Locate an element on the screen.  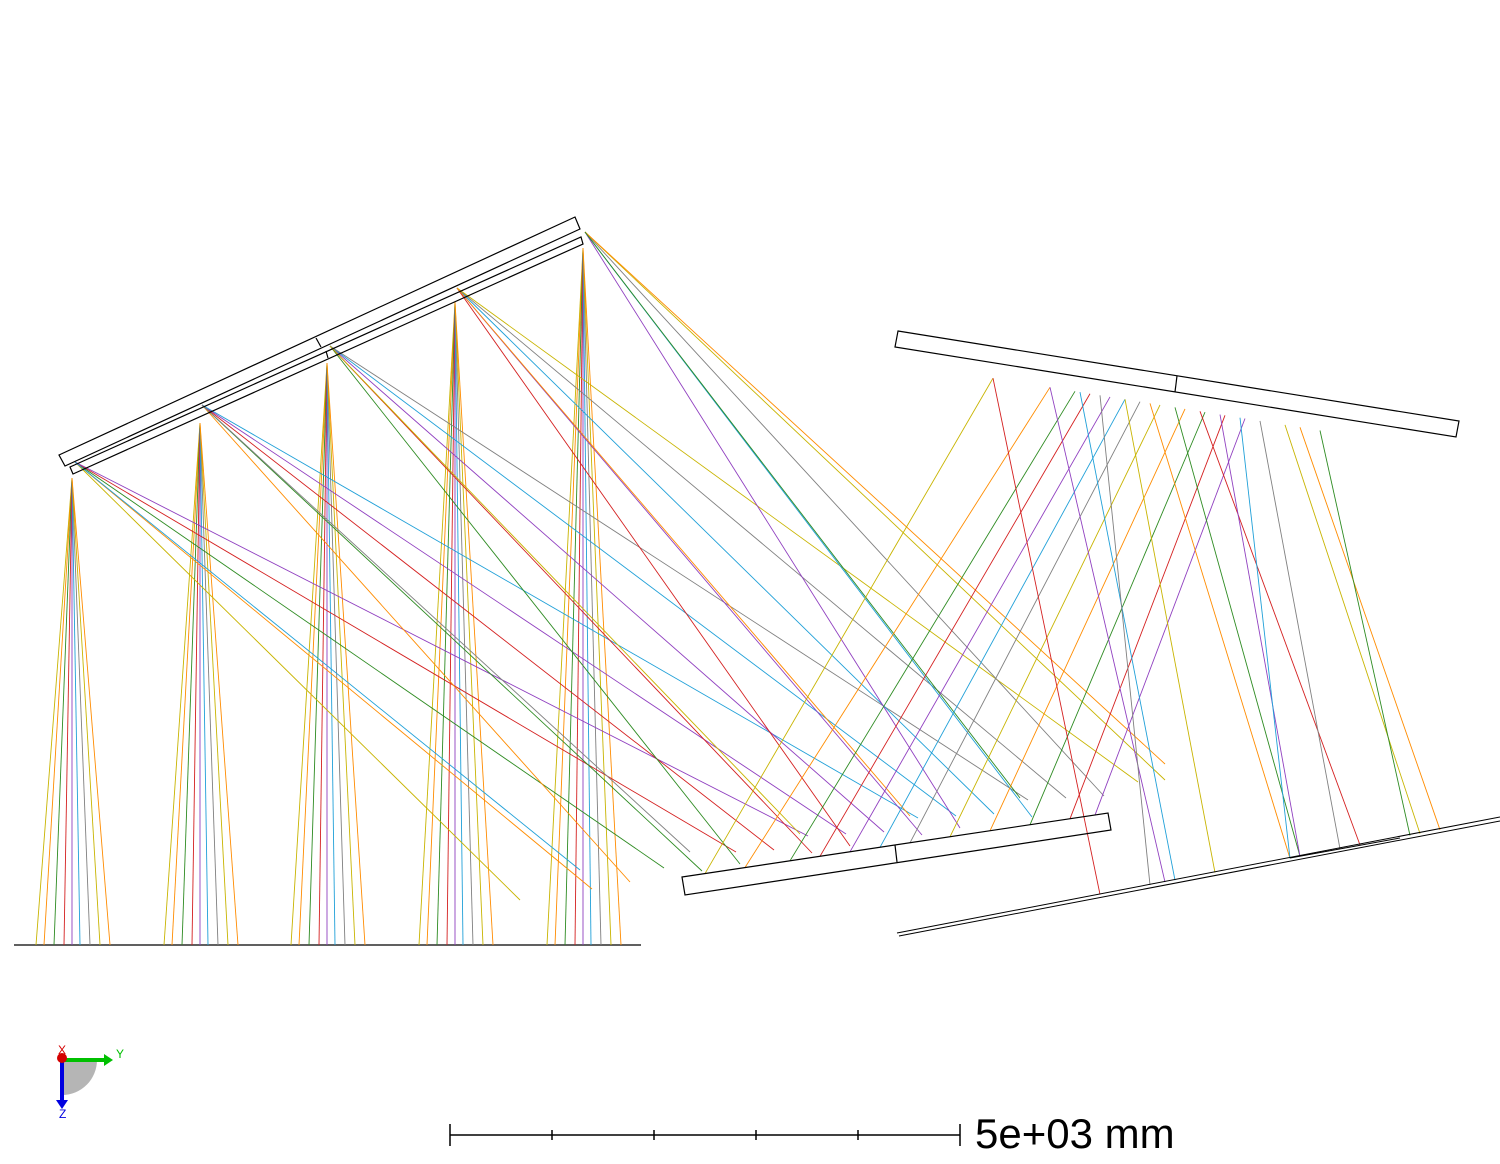
upper-left-mirror is located at coordinates (321, 345).